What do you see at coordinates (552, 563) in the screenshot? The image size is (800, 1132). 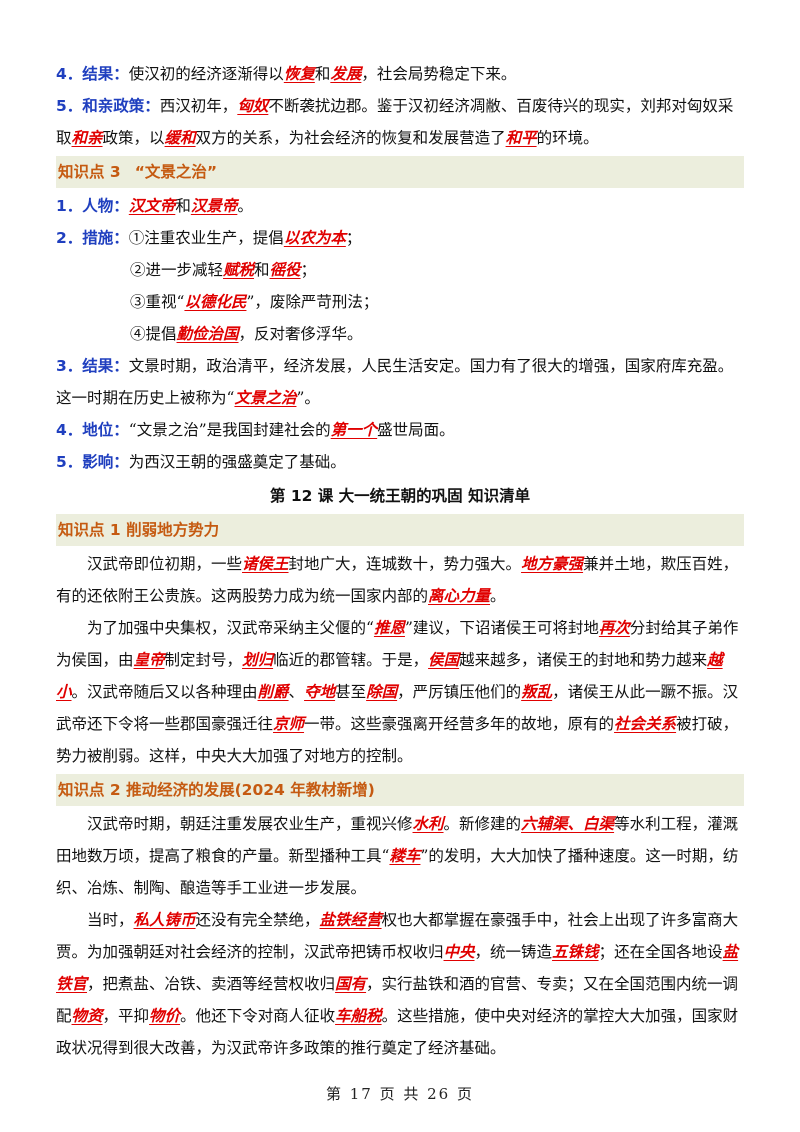 I see `keyword: 地方豪强` at bounding box center [552, 563].